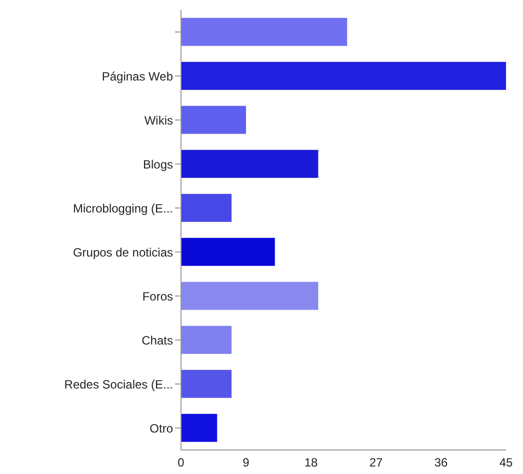 This screenshot has width=523, height=474. Describe the element at coordinates (311, 463) in the screenshot. I see `x-tick-label: 18` at that location.